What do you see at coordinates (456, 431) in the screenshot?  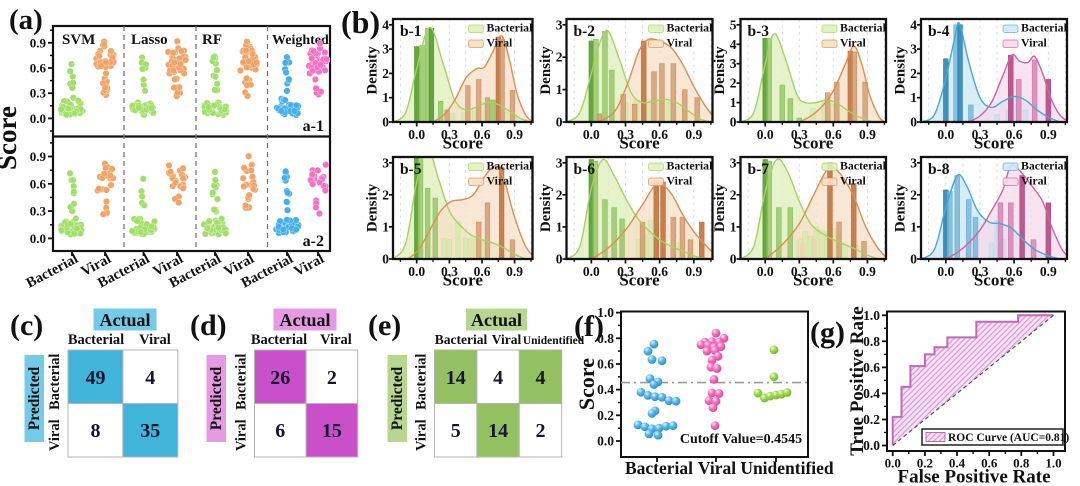 I see `svg-text: 5` at bounding box center [456, 431].